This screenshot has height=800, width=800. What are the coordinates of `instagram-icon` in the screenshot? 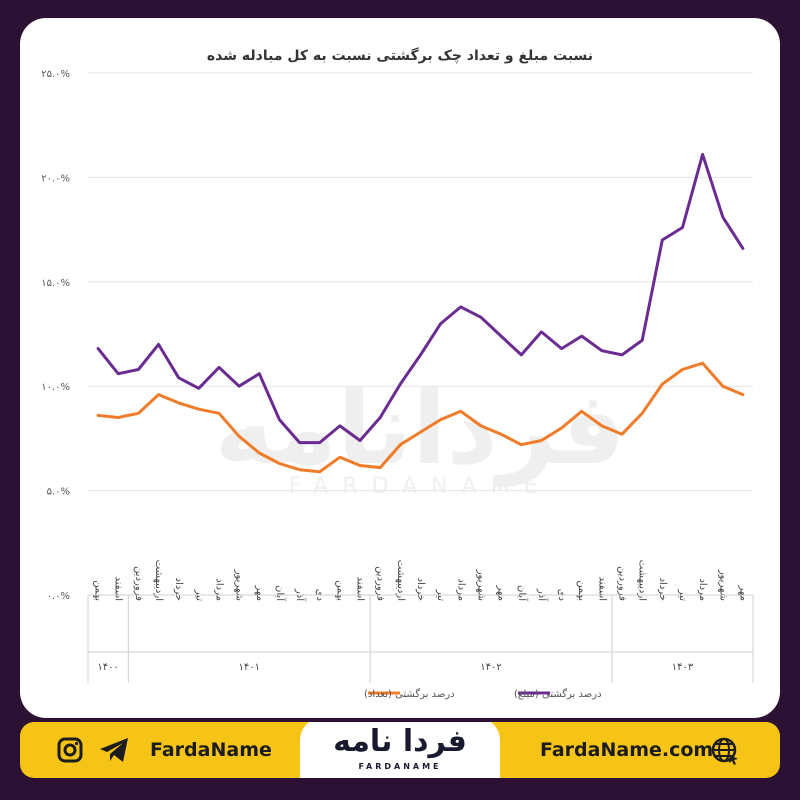 It's located at (70, 752).